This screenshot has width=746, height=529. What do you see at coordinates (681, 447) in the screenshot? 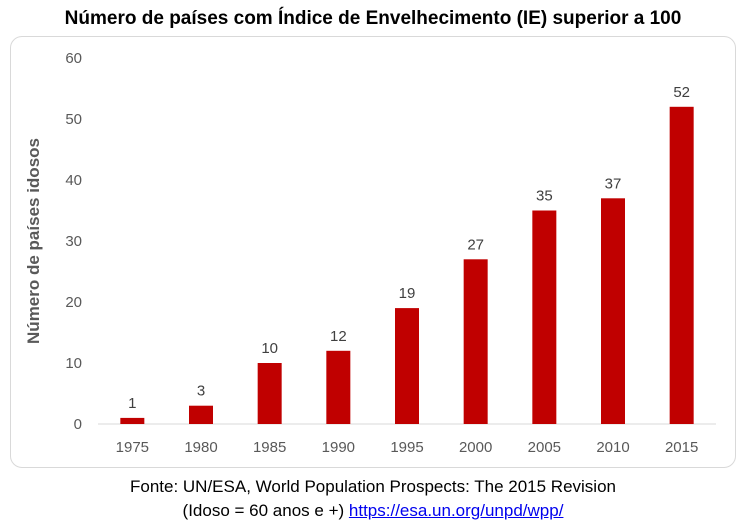
I see `x-tick-label: 2015` at bounding box center [681, 447].